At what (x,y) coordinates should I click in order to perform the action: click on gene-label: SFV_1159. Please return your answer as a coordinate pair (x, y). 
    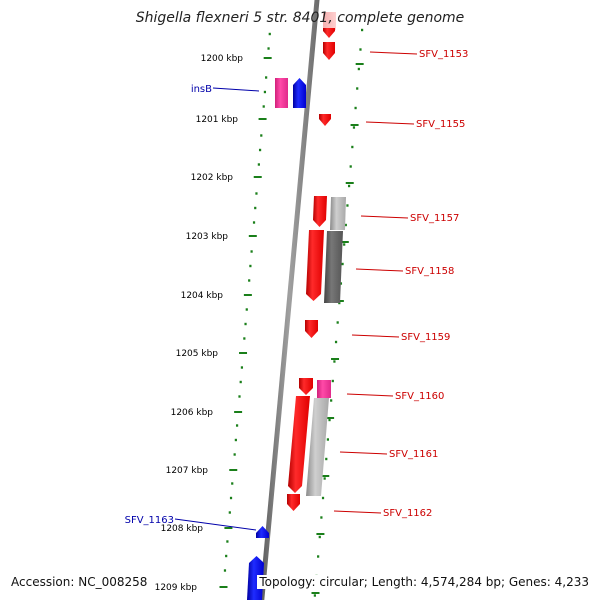
    Looking at the image, I should click on (425, 337).